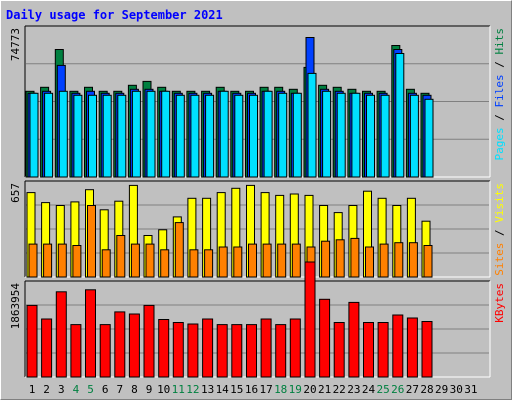 The width and height of the screenshot is (512, 400). Describe the element at coordinates (441, 389) in the screenshot. I see `day-tick-label-29: 29` at that location.